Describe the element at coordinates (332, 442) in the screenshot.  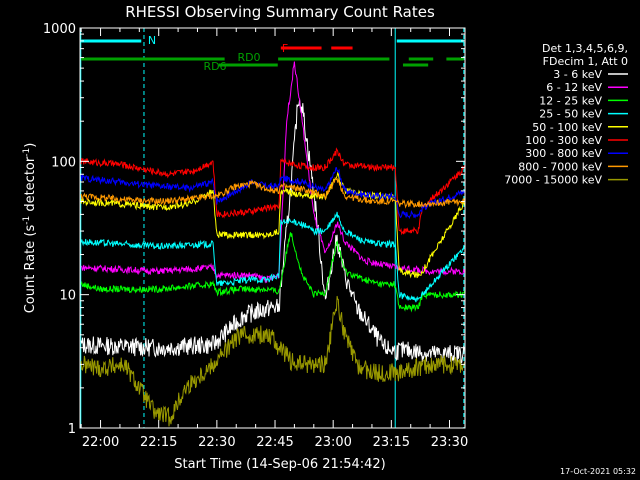
I see `x-tick-label: 23:00` at that location.